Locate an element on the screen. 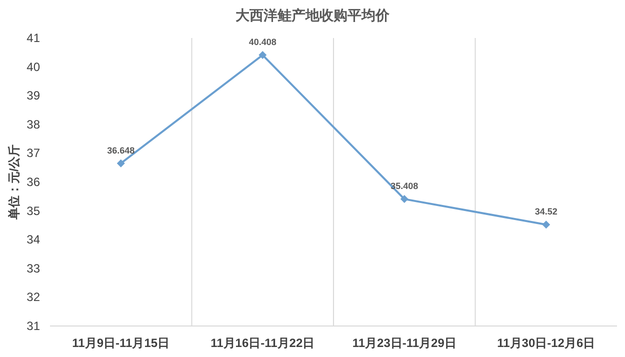 The height and width of the screenshot is (357, 625). data-label: 40.408 is located at coordinates (262, 42).